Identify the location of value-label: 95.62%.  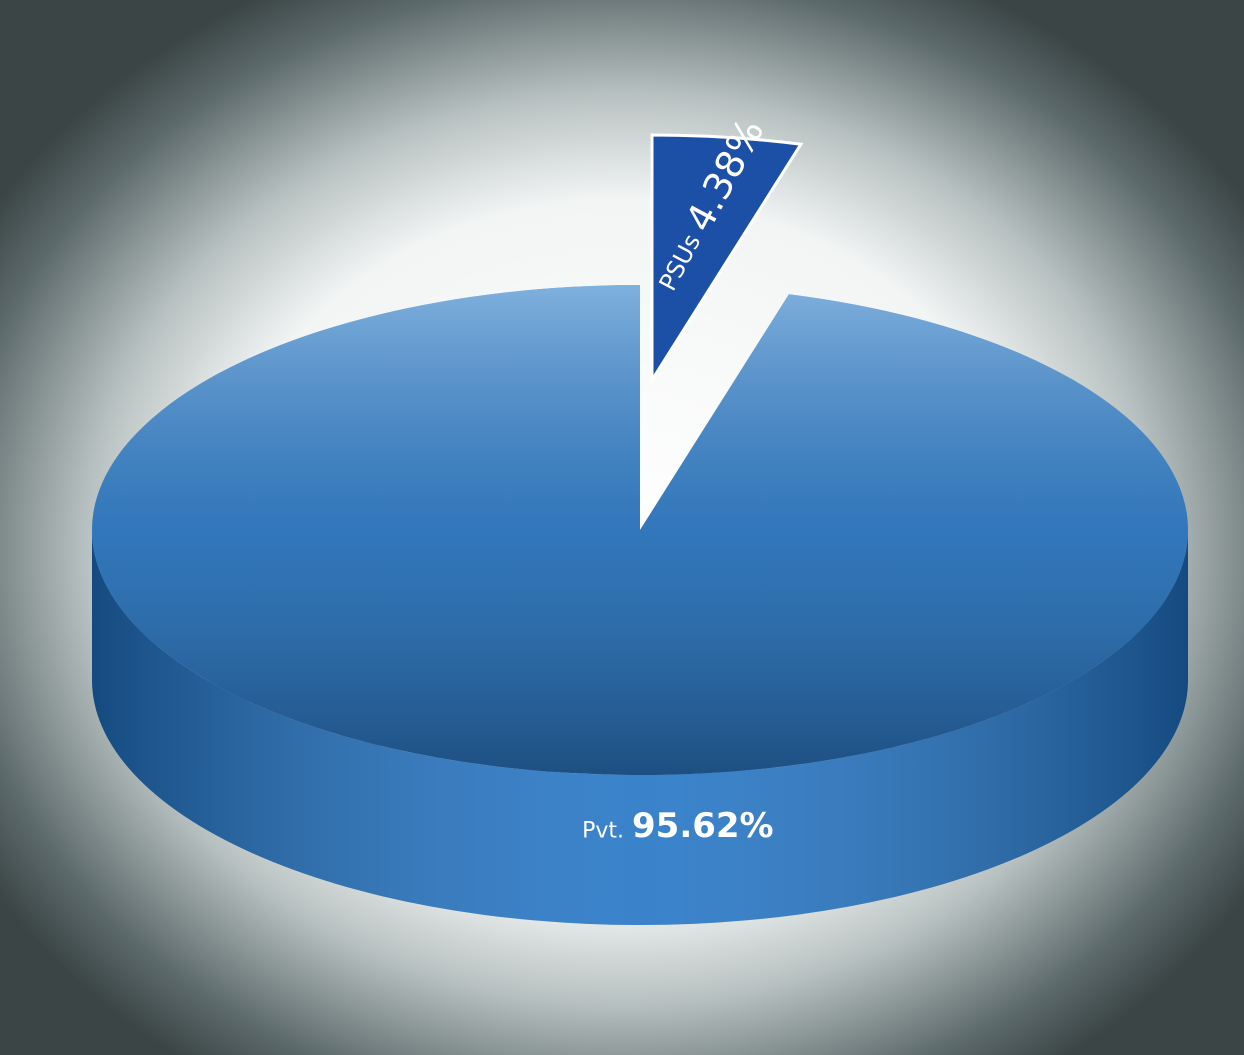
(703, 826).